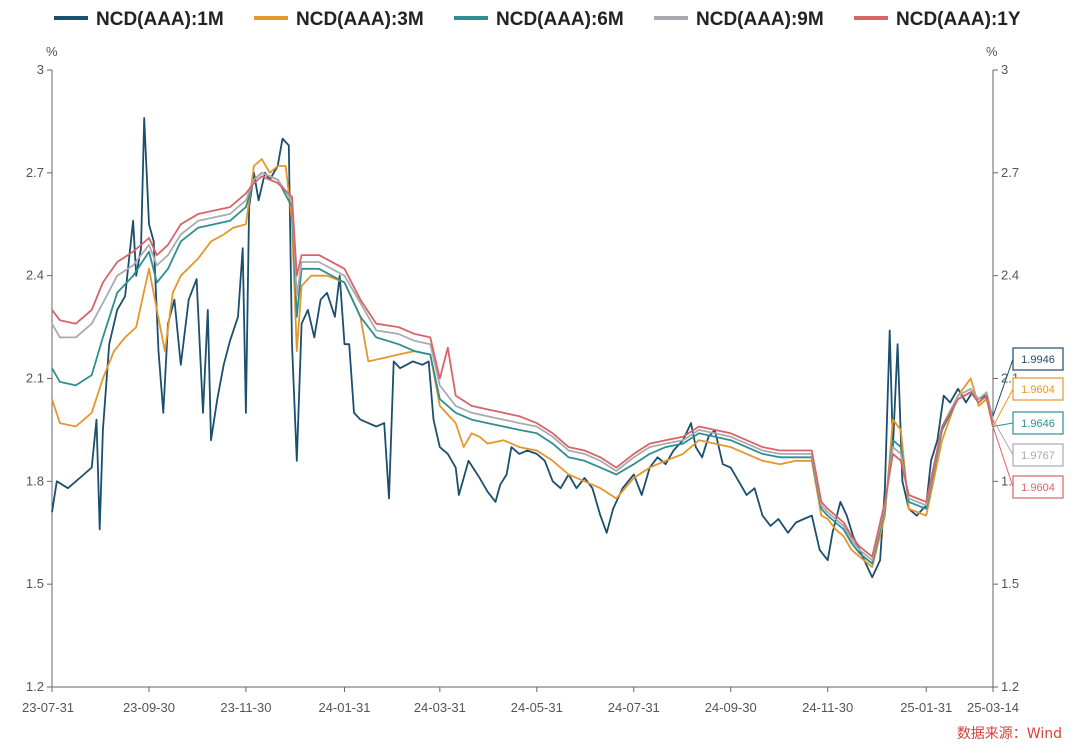 The image size is (1080, 749). Describe the element at coordinates (958, 19) in the screenshot. I see `legend-label: NCD(AAA):1Y` at that location.